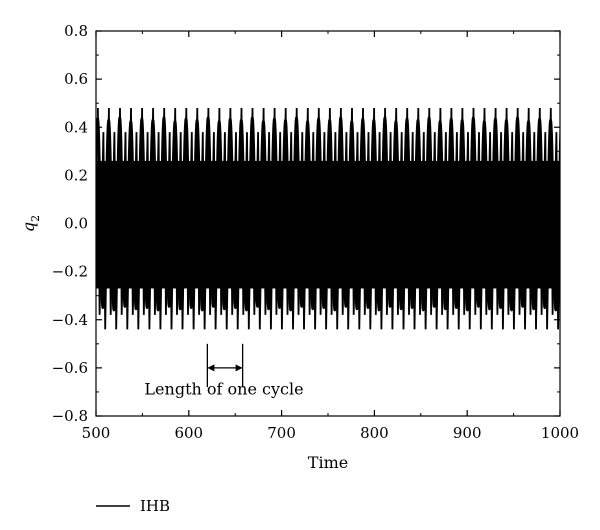 This screenshot has height=530, width=600. I want to click on x-tick-label: 700, so click(281, 433).